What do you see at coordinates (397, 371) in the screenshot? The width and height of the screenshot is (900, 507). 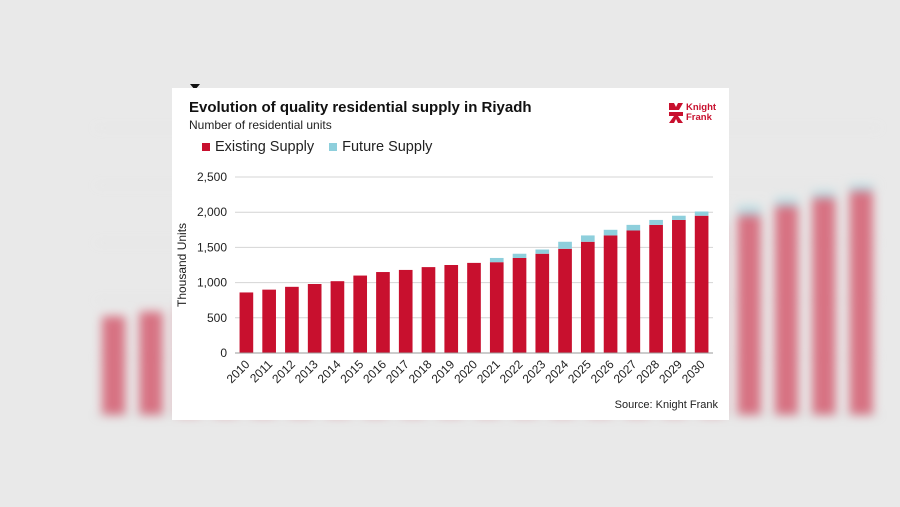 I see `x-tick-label: 2017` at bounding box center [397, 371].